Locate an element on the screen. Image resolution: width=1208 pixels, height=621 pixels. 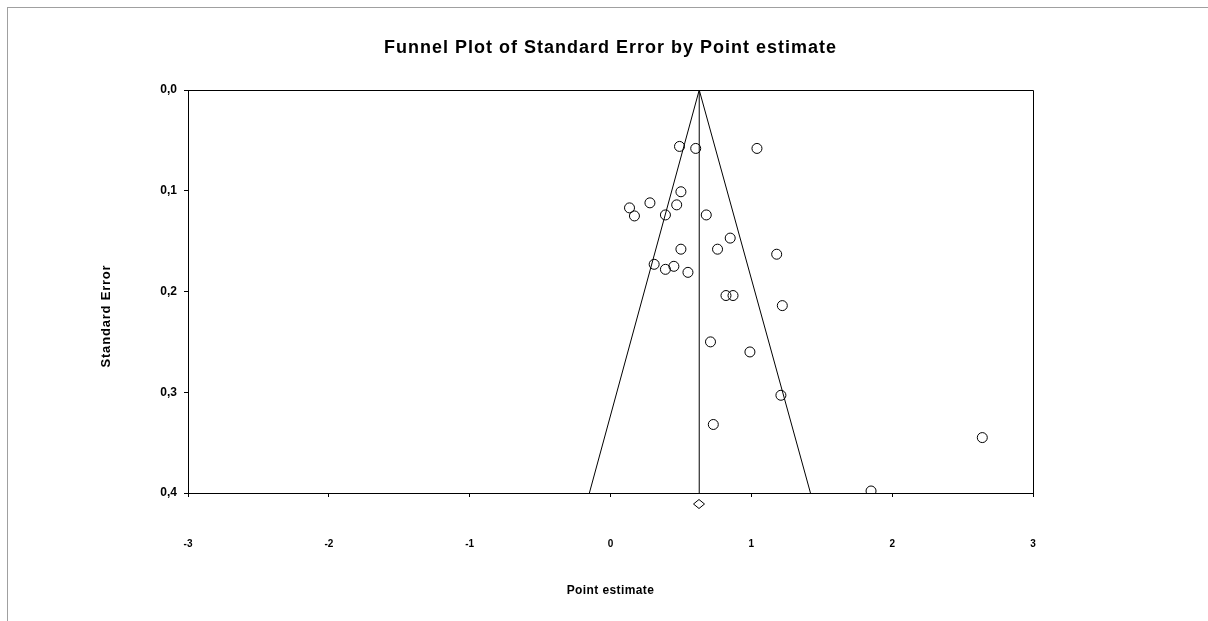
x-axis-title: Point estimate is located at coordinates (610, 590).